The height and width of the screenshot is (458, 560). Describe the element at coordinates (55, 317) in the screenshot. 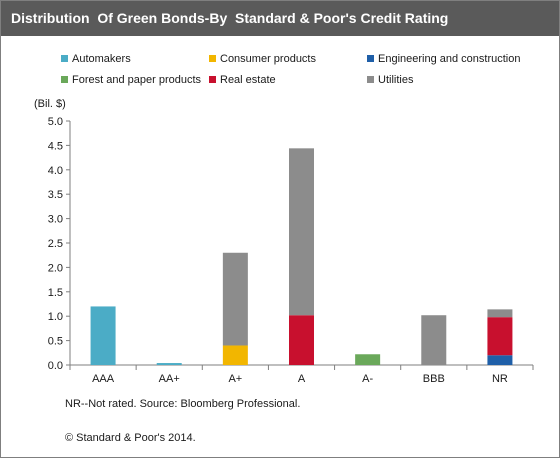

I see `y-tick-label: 1.0` at that location.